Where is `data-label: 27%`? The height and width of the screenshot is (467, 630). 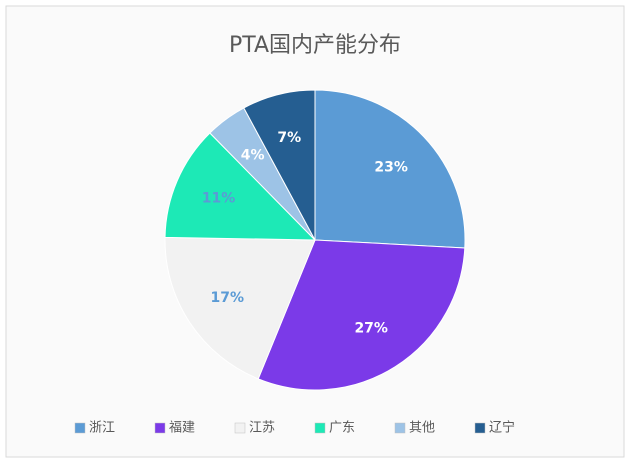
data-label: 27% is located at coordinates (371, 329).